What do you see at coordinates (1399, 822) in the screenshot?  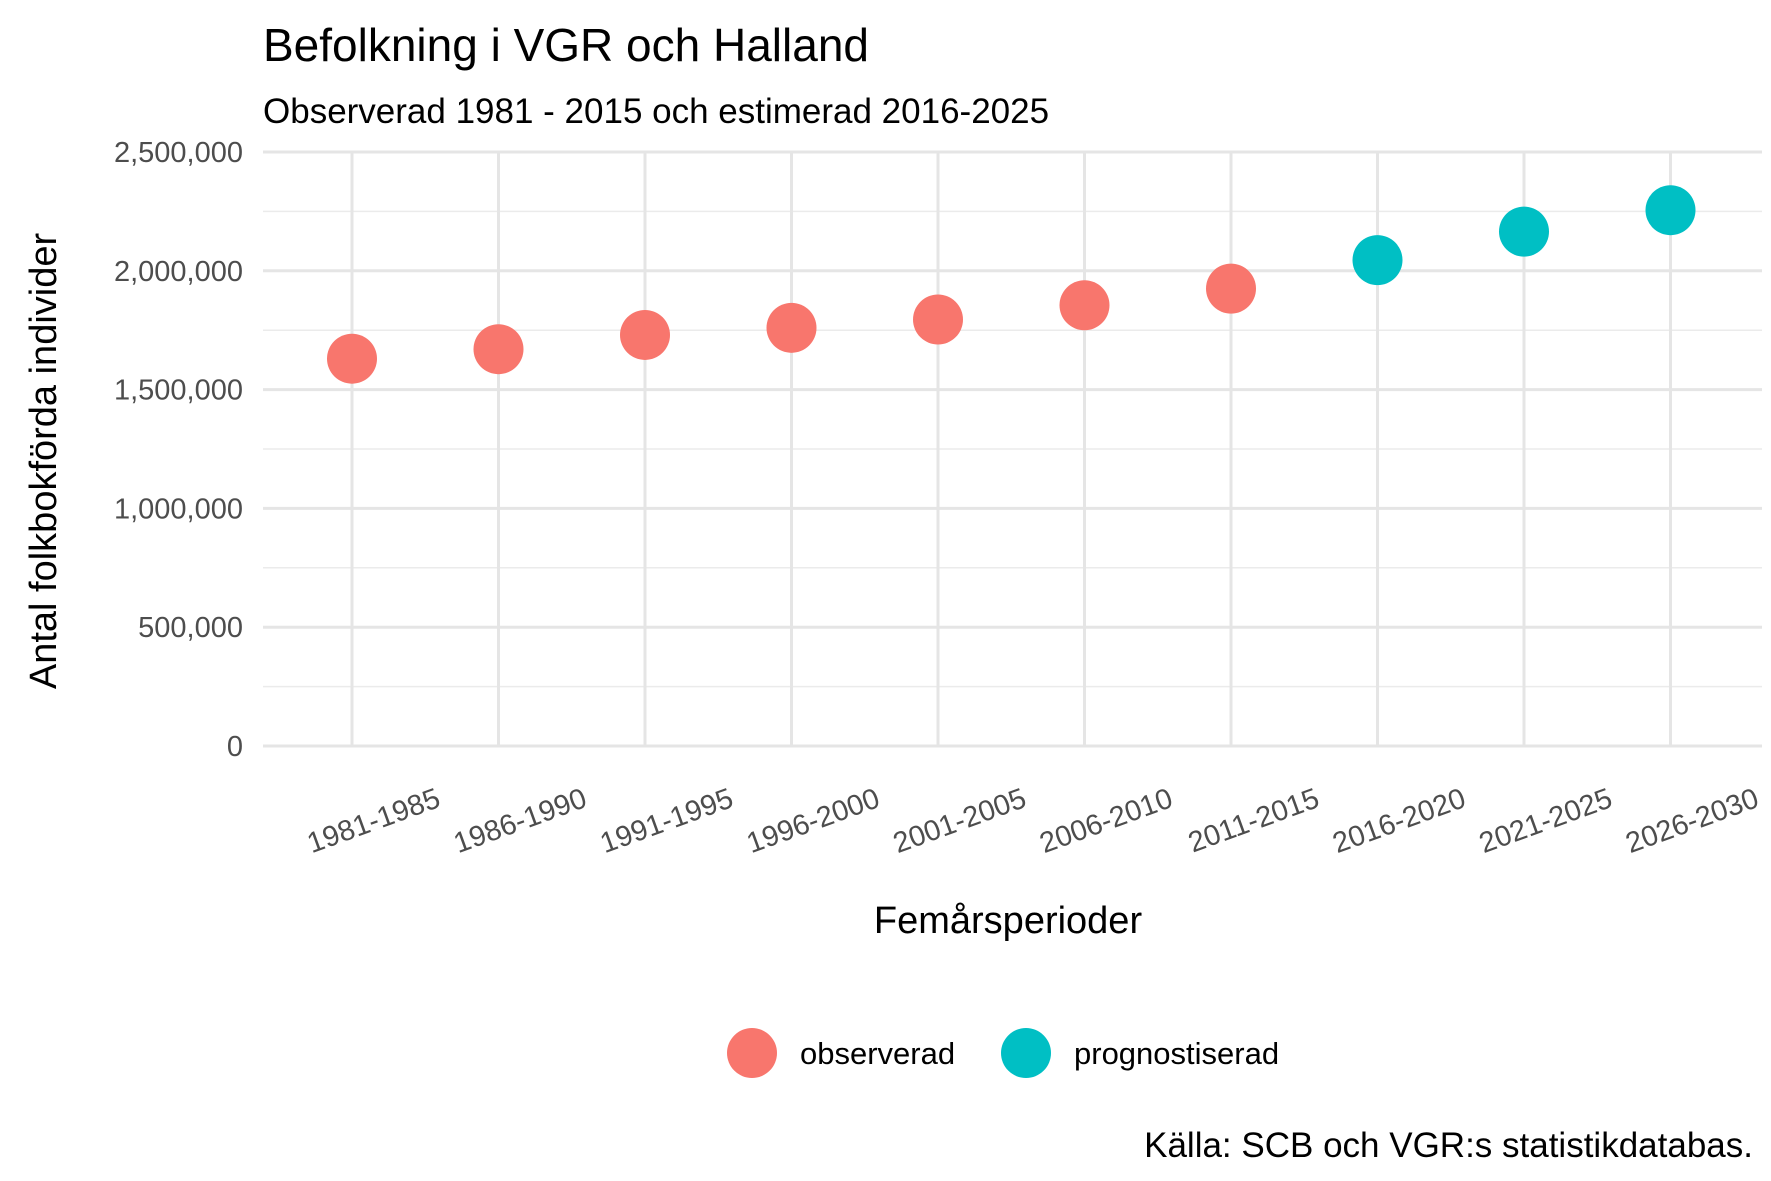 I see `x-tick-label: 2016-2020` at bounding box center [1399, 822].